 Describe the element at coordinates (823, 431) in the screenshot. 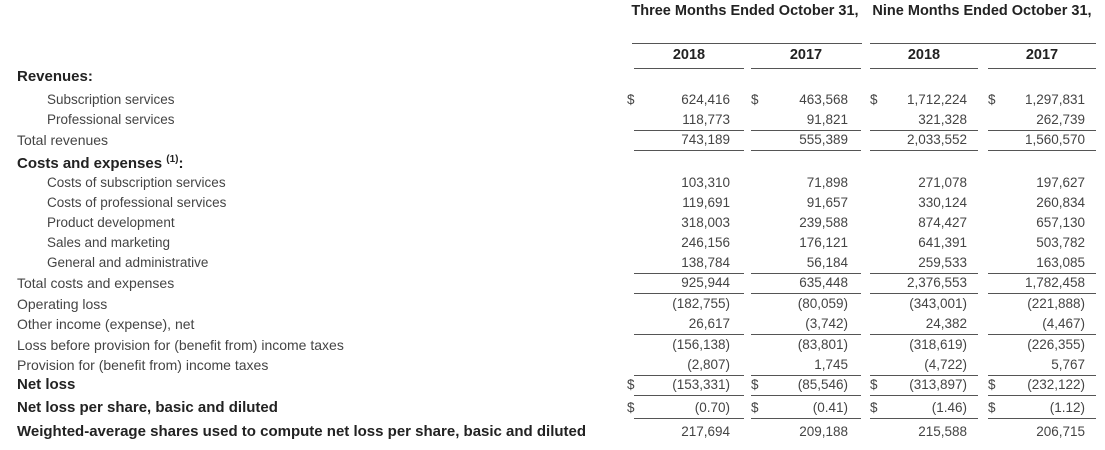

I see `value-cell: 209,188` at that location.